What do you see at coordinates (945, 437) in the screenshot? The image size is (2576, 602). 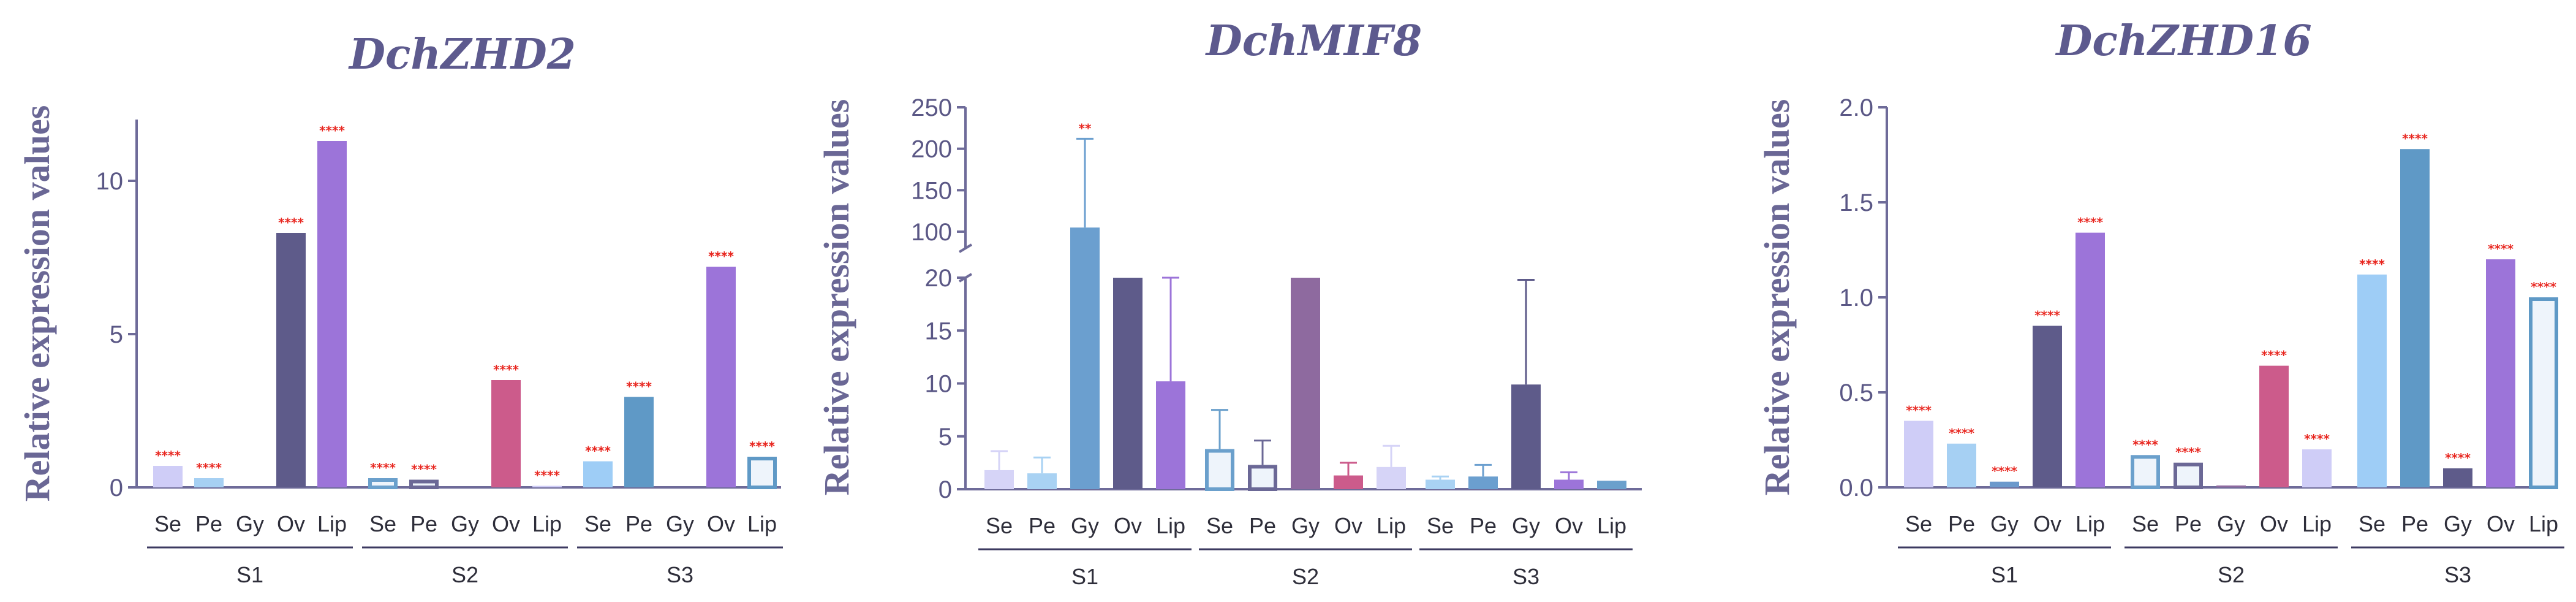 I see `y-tick-label: 5` at bounding box center [945, 437].